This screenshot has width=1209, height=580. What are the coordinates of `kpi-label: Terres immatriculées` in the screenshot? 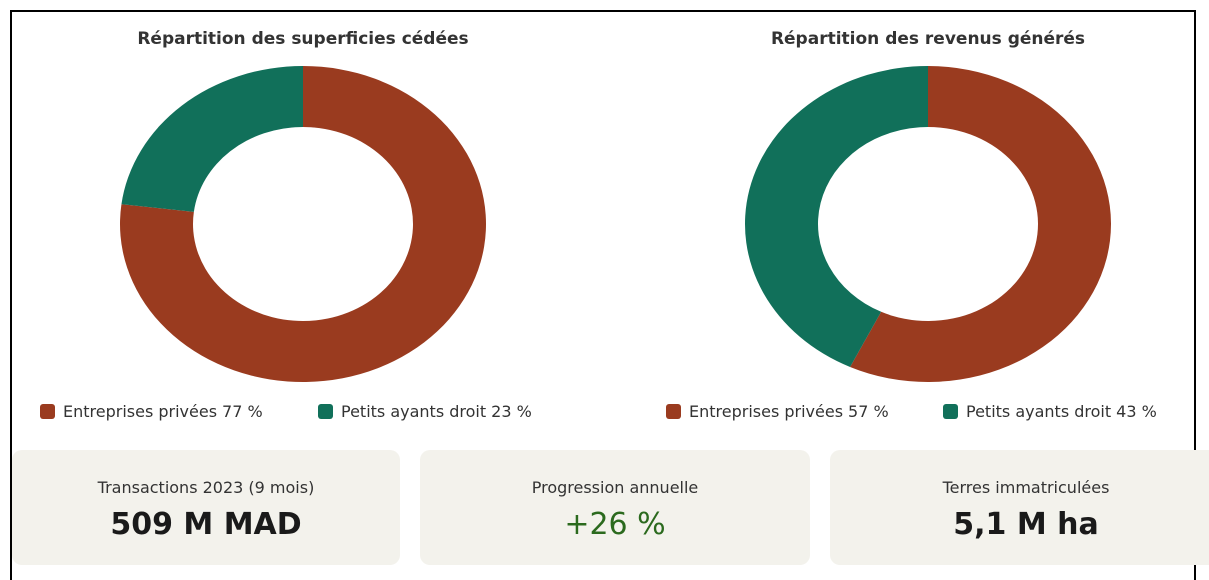 It's located at (1026, 487).